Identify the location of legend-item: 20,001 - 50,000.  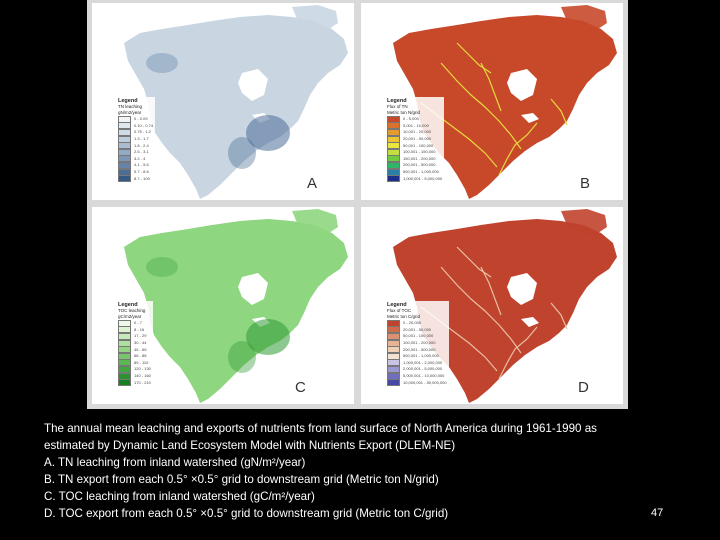
(414, 139).